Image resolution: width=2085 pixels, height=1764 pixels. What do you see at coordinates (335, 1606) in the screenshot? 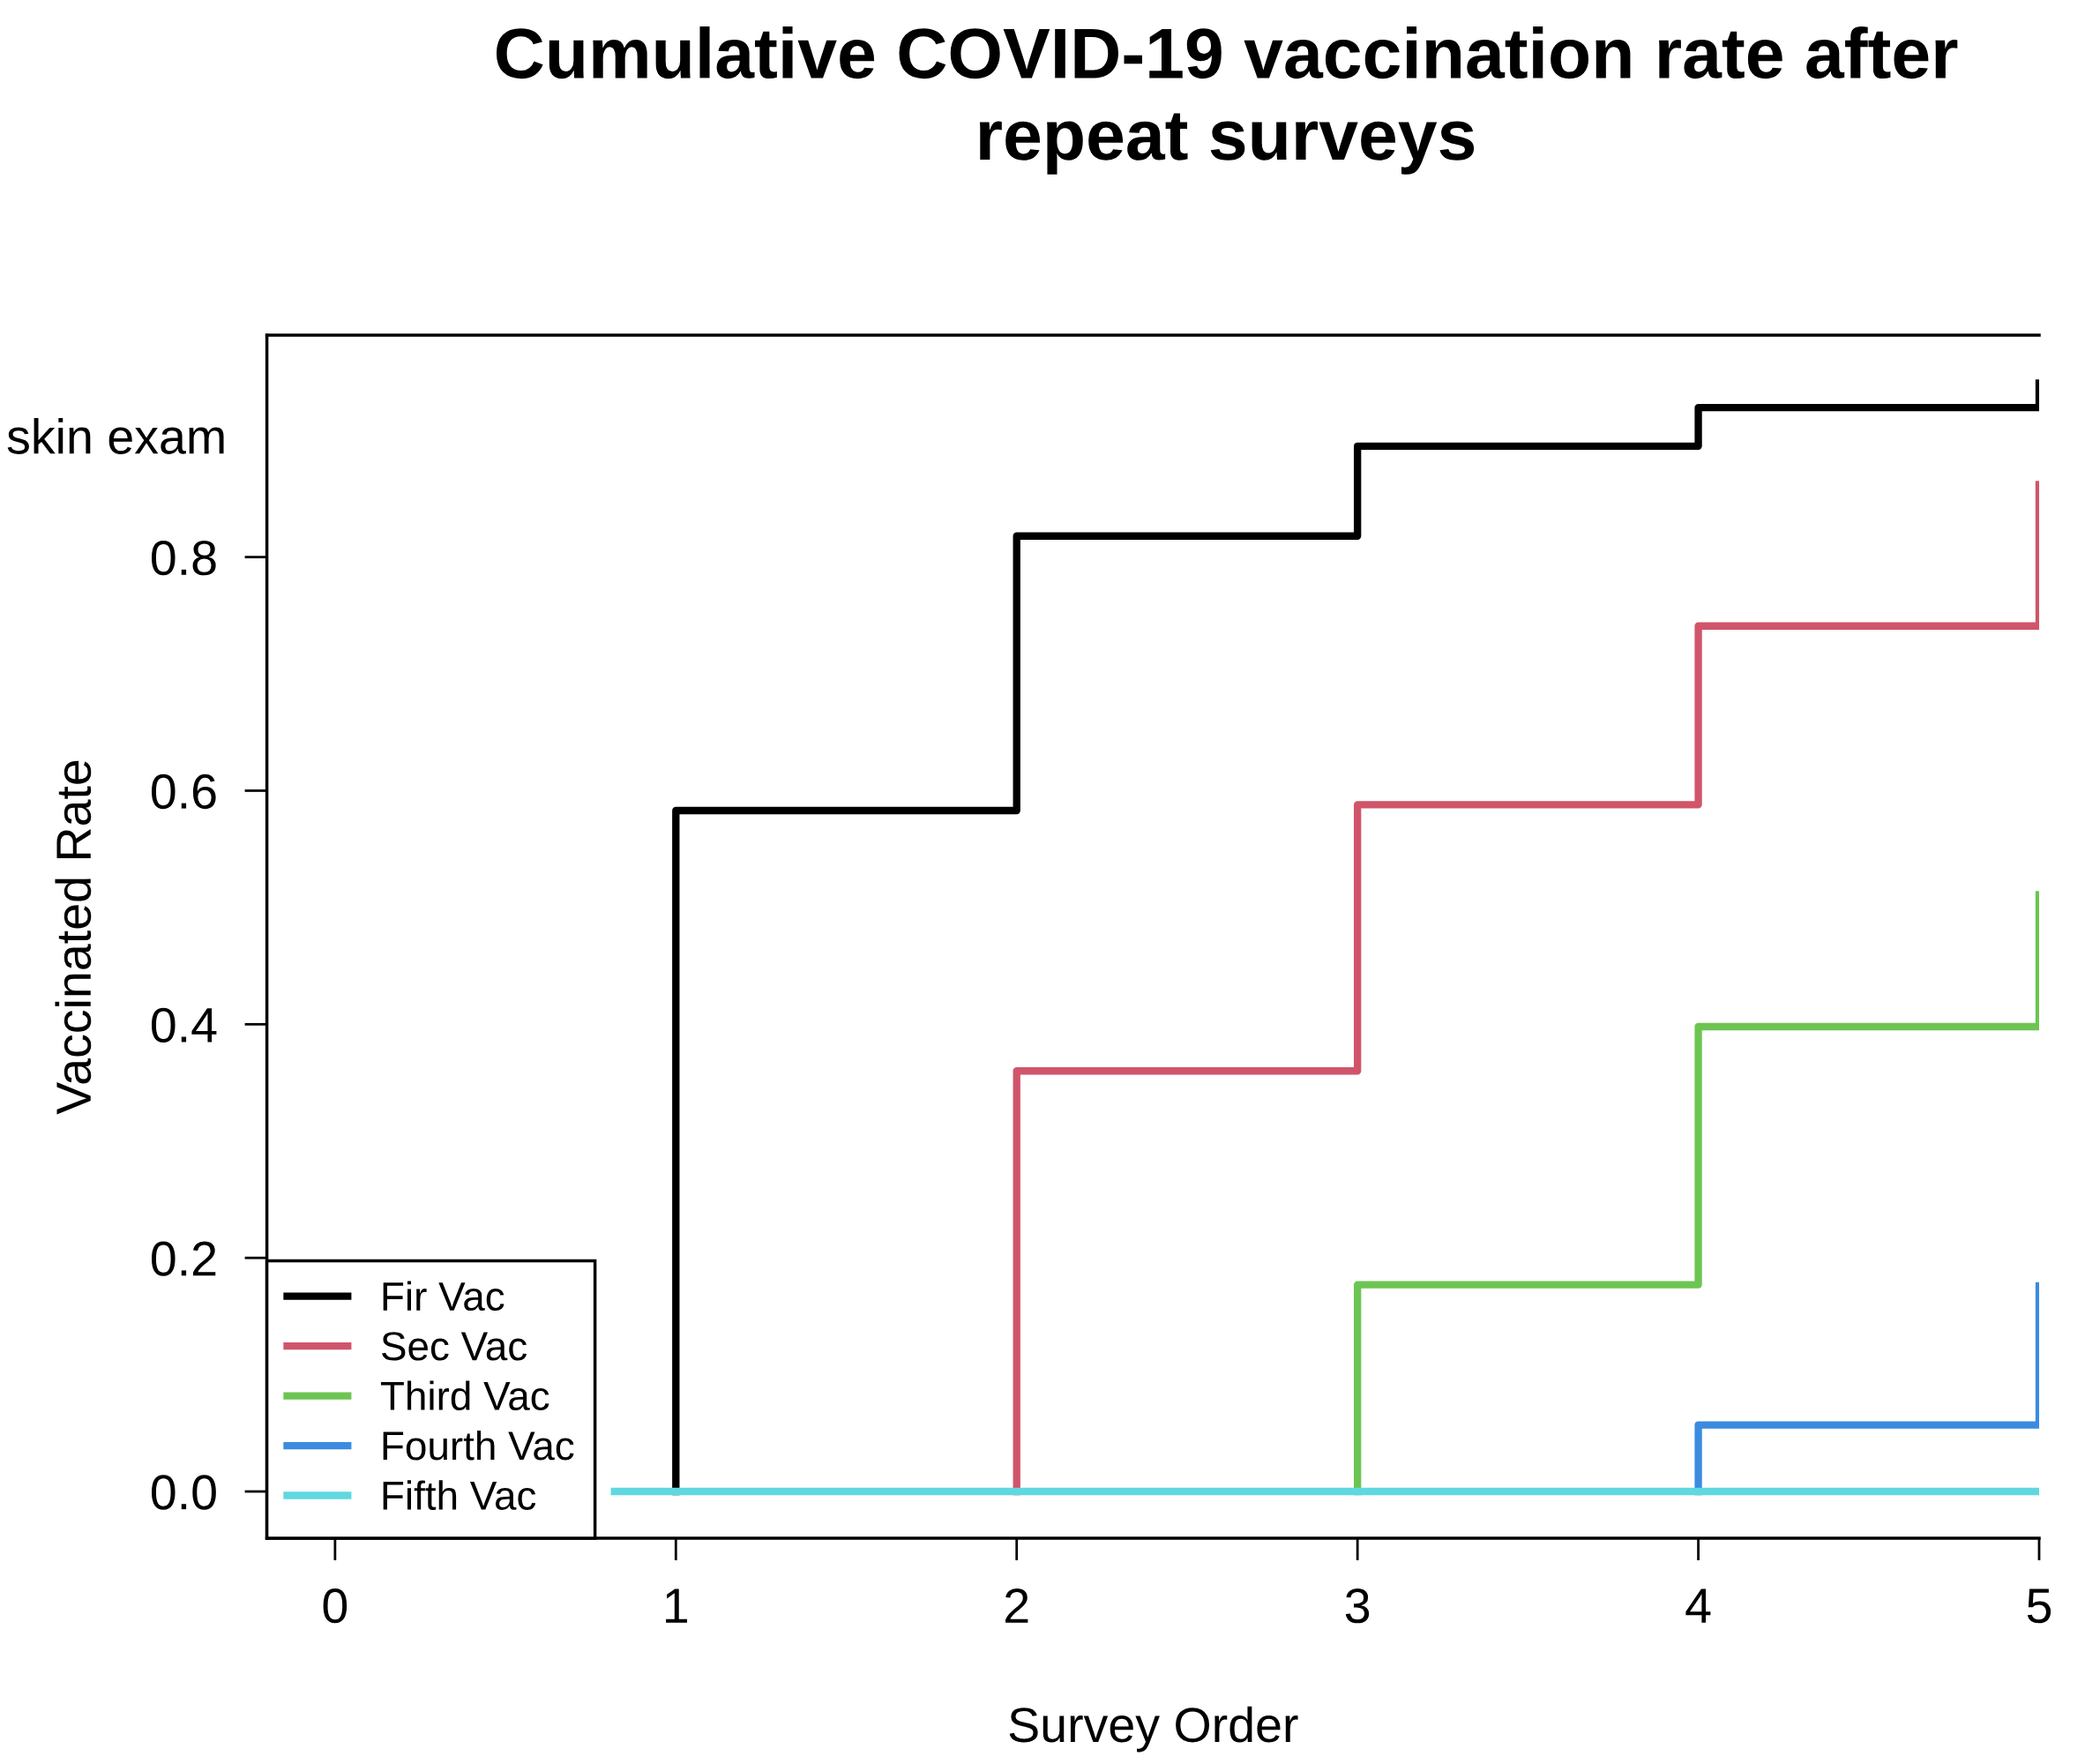
I see `x-tick-label: 0` at bounding box center [335, 1606].